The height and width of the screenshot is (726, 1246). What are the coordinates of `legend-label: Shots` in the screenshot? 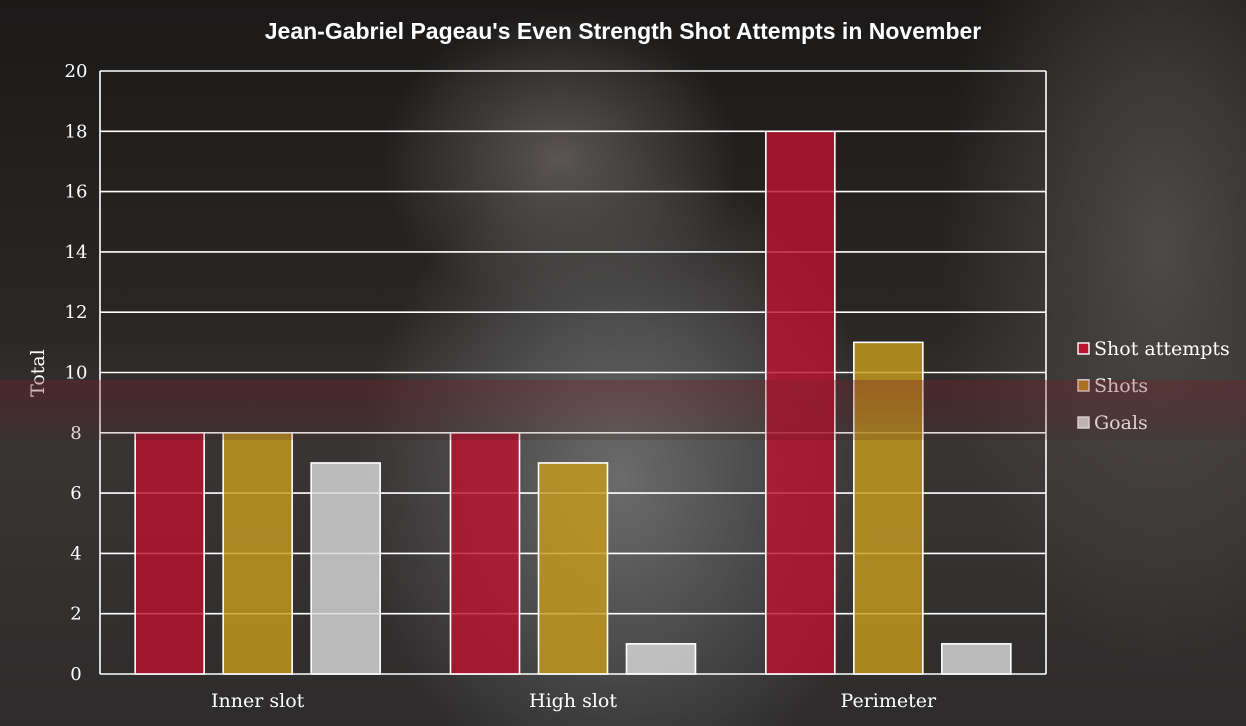 It's located at (1121, 386).